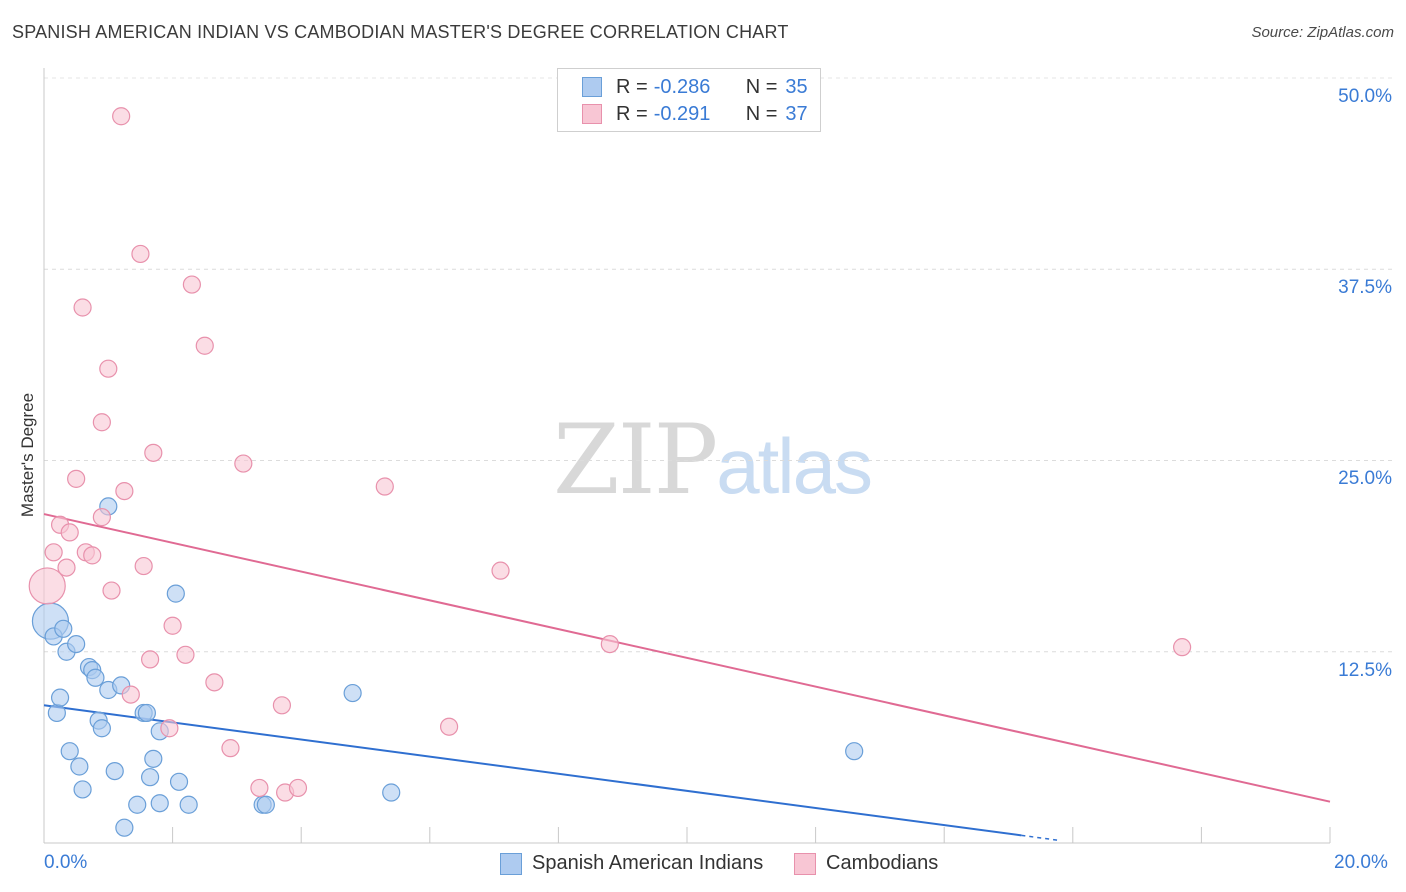 The width and height of the screenshot is (1406, 892). What do you see at coordinates (882, 863) in the screenshot?
I see `legend-label: Cambodians` at bounding box center [882, 863].